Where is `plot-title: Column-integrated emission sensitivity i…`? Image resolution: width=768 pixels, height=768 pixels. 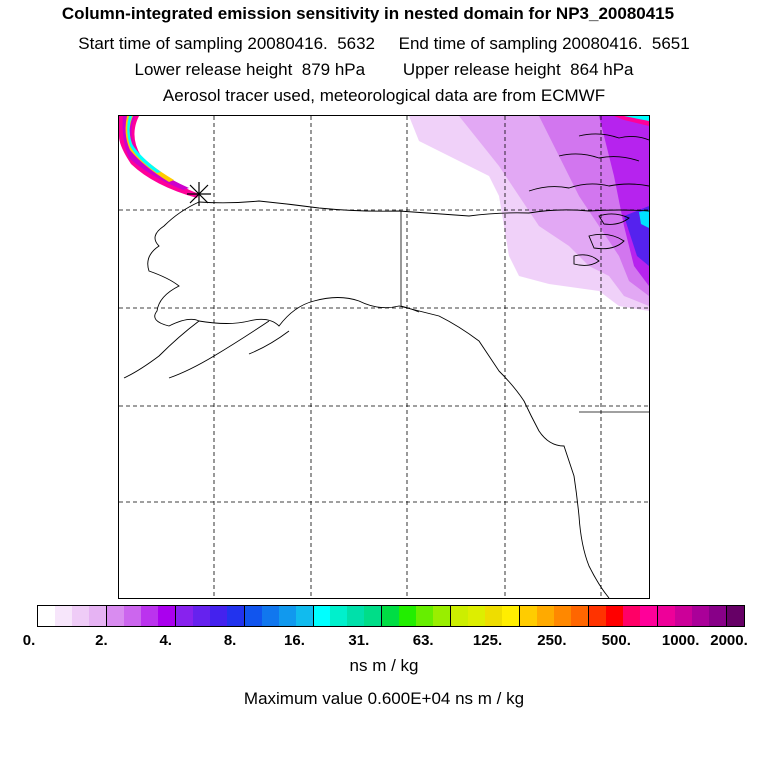 plot-title: Column-integrated emission sensitivity i… is located at coordinates (368, 13).